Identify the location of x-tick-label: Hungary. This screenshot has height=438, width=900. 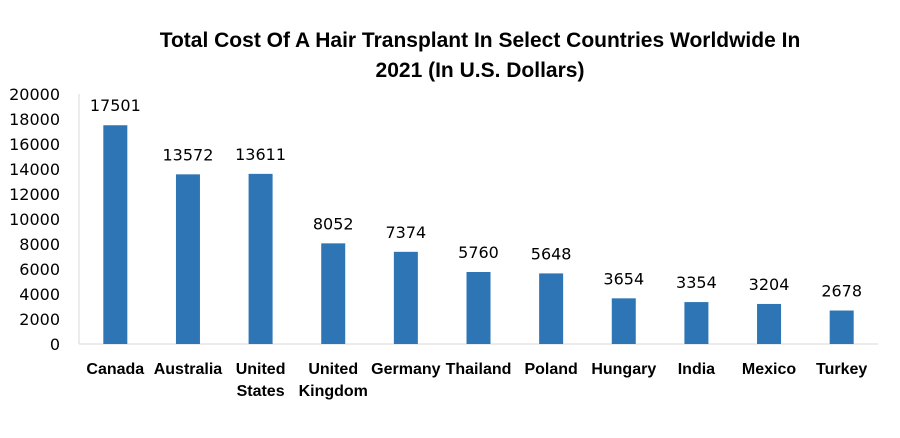
(623, 369).